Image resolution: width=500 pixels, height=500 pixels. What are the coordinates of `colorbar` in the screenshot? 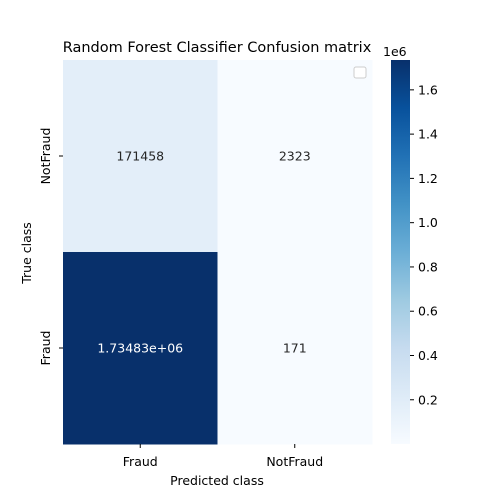 It's located at (400, 252).